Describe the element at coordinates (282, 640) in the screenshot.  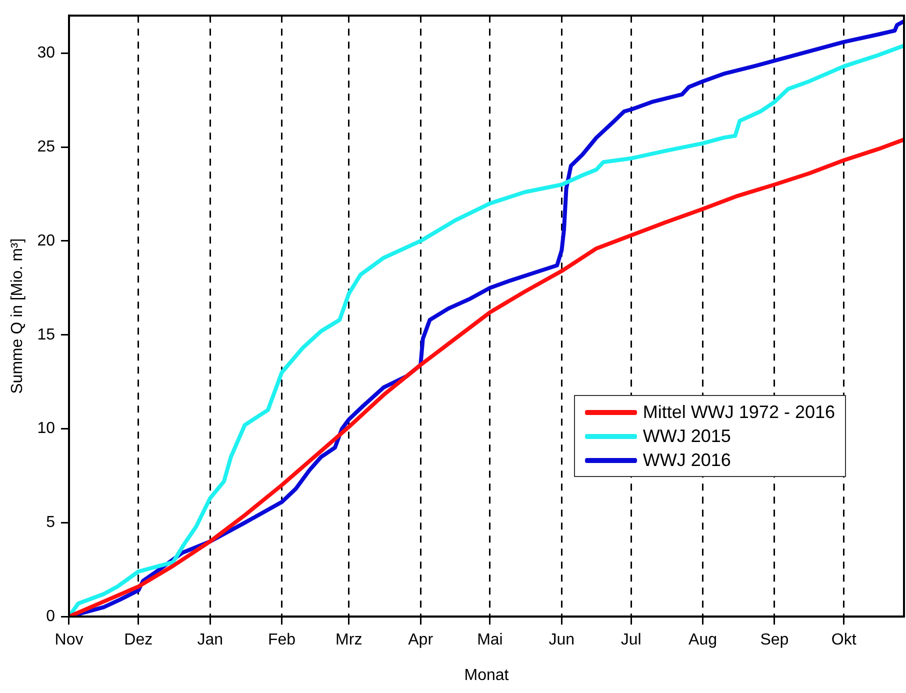
I see `x-tick-label: Feb` at that location.